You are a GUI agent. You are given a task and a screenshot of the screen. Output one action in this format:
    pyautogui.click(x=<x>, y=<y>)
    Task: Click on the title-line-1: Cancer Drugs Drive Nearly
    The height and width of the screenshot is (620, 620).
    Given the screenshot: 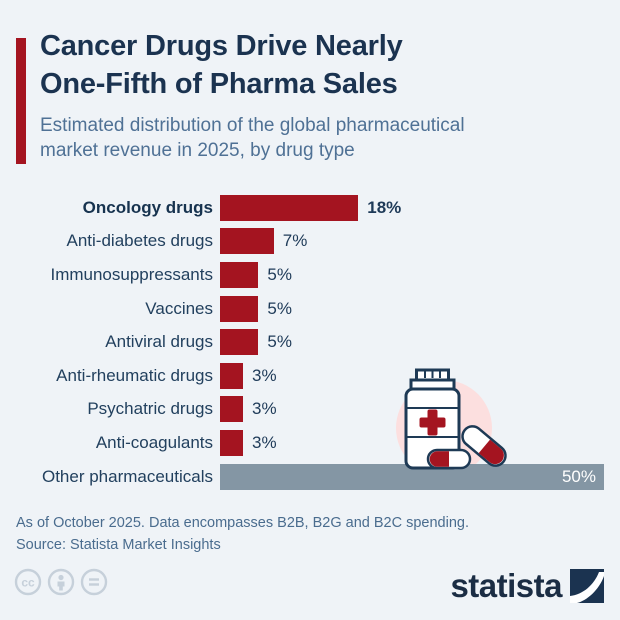 What is the action you would take?
    pyautogui.click(x=221, y=46)
    